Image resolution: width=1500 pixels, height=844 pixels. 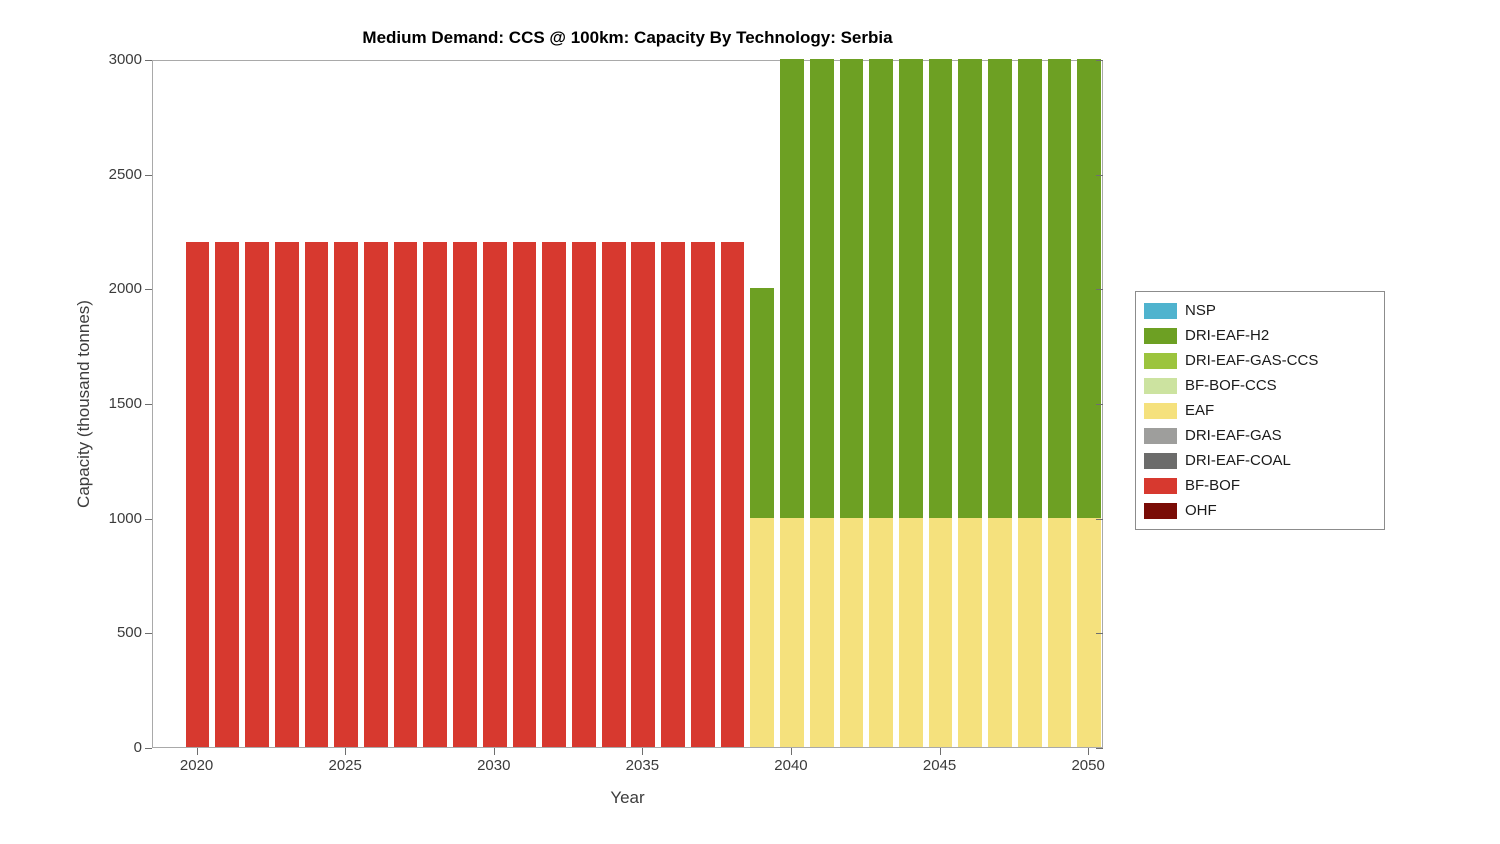 I want to click on x-tick-label: 2045, so click(x=939, y=765).